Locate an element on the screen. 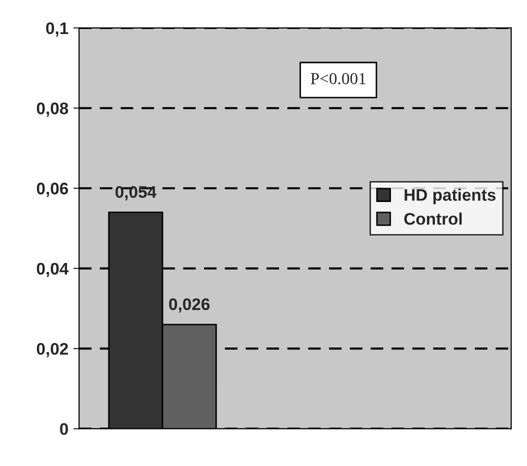 The height and width of the screenshot is (466, 527). legend-label: Control is located at coordinates (433, 218).